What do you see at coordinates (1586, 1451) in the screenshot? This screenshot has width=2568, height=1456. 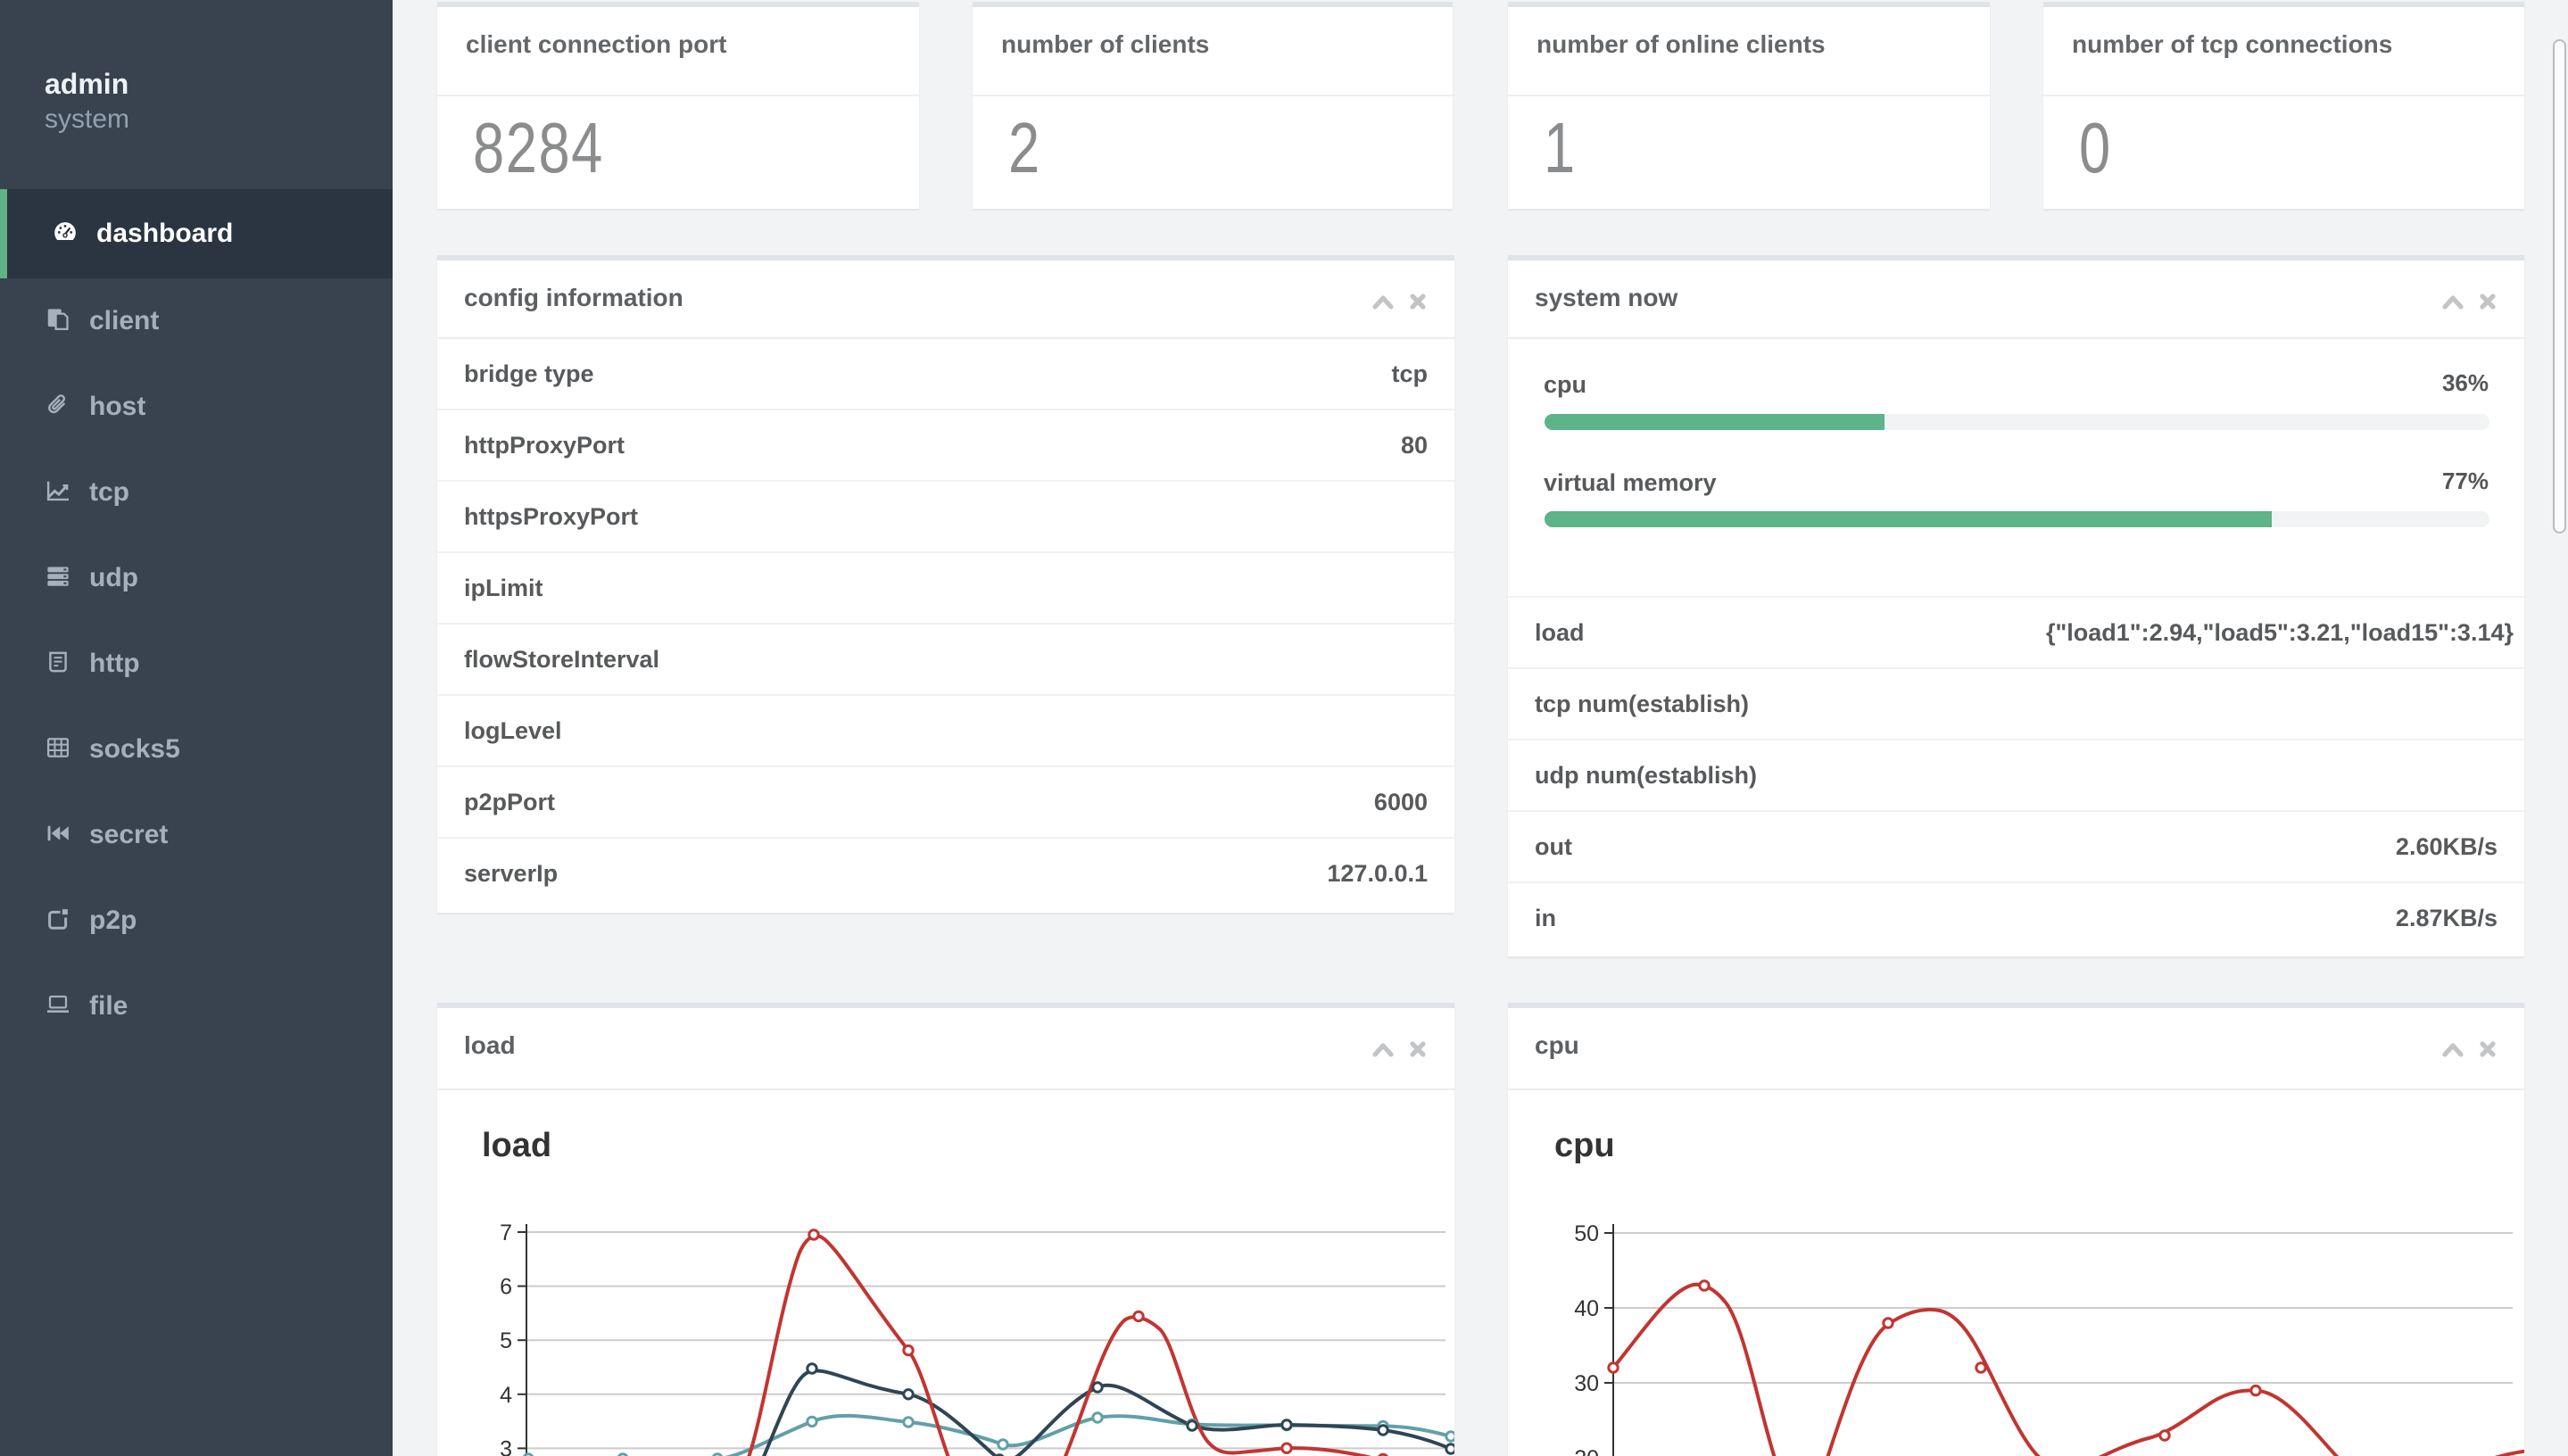 I see `svg-text: 20` at bounding box center [1586, 1451].